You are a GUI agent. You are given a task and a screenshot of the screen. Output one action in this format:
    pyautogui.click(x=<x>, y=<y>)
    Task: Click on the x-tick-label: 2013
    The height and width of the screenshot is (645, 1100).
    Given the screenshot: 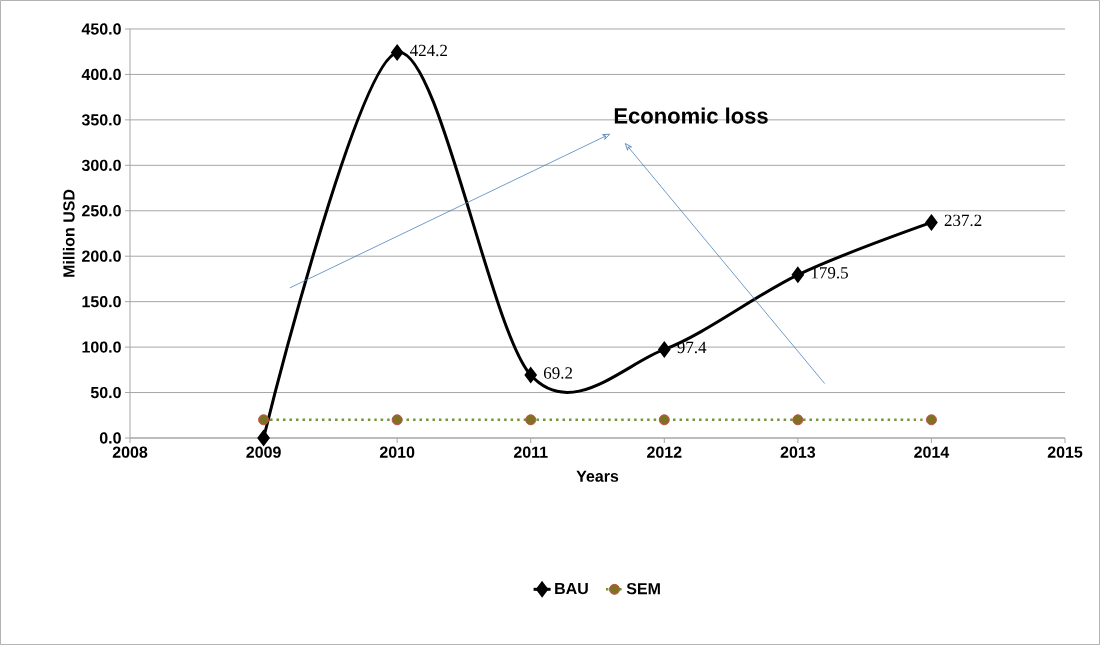 What is the action you would take?
    pyautogui.click(x=798, y=452)
    